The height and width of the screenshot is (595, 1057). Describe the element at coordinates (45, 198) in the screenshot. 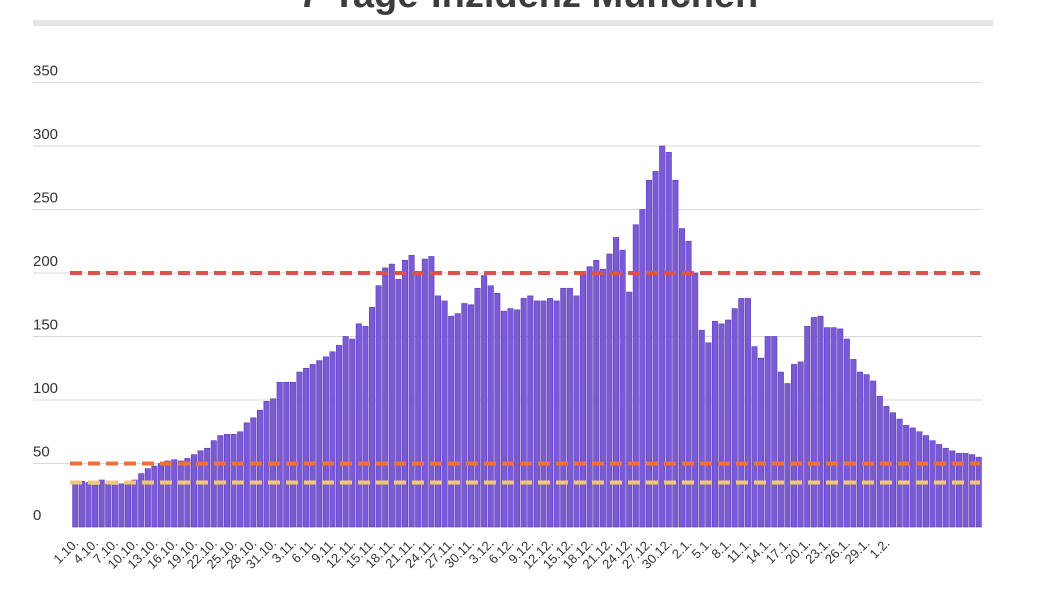

I see `y-tick-label: 250` at that location.